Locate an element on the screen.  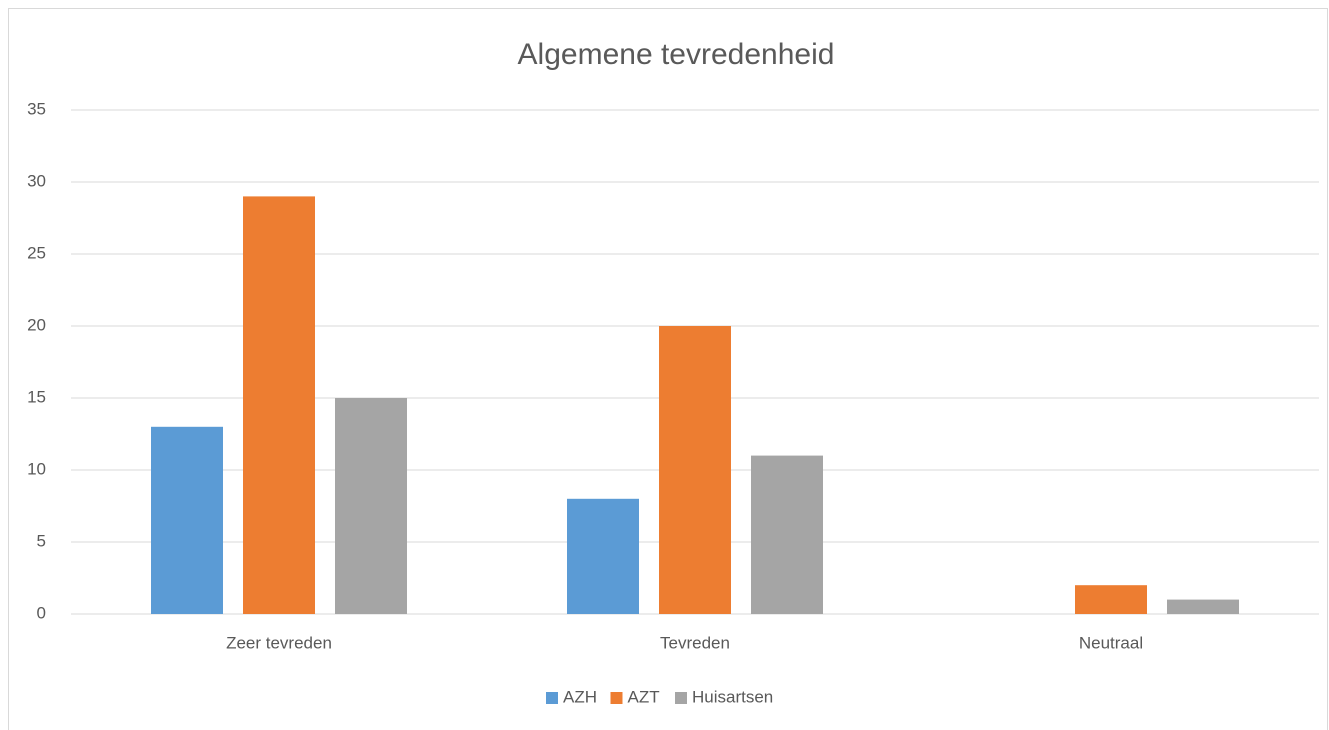
x-tick-label: Tevreden is located at coordinates (695, 642).